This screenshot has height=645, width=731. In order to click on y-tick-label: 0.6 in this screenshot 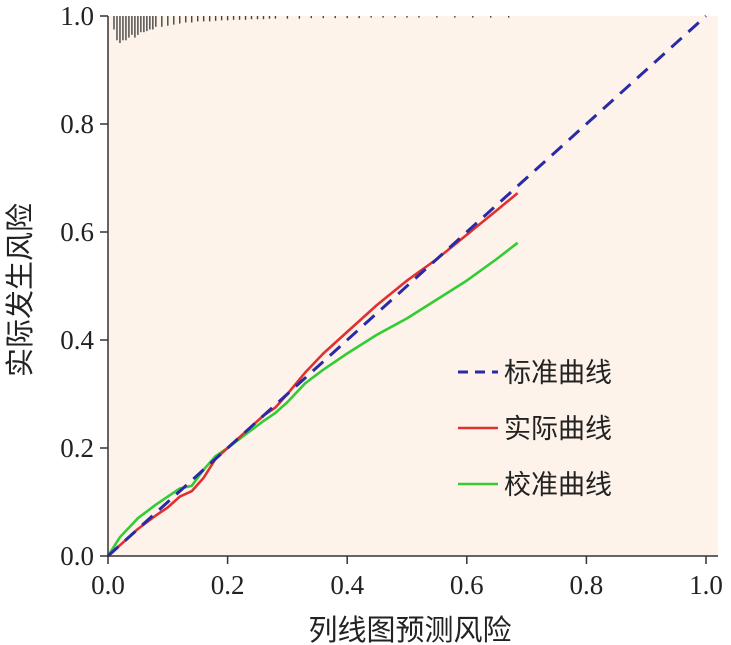, I will do `click(77, 232)`.